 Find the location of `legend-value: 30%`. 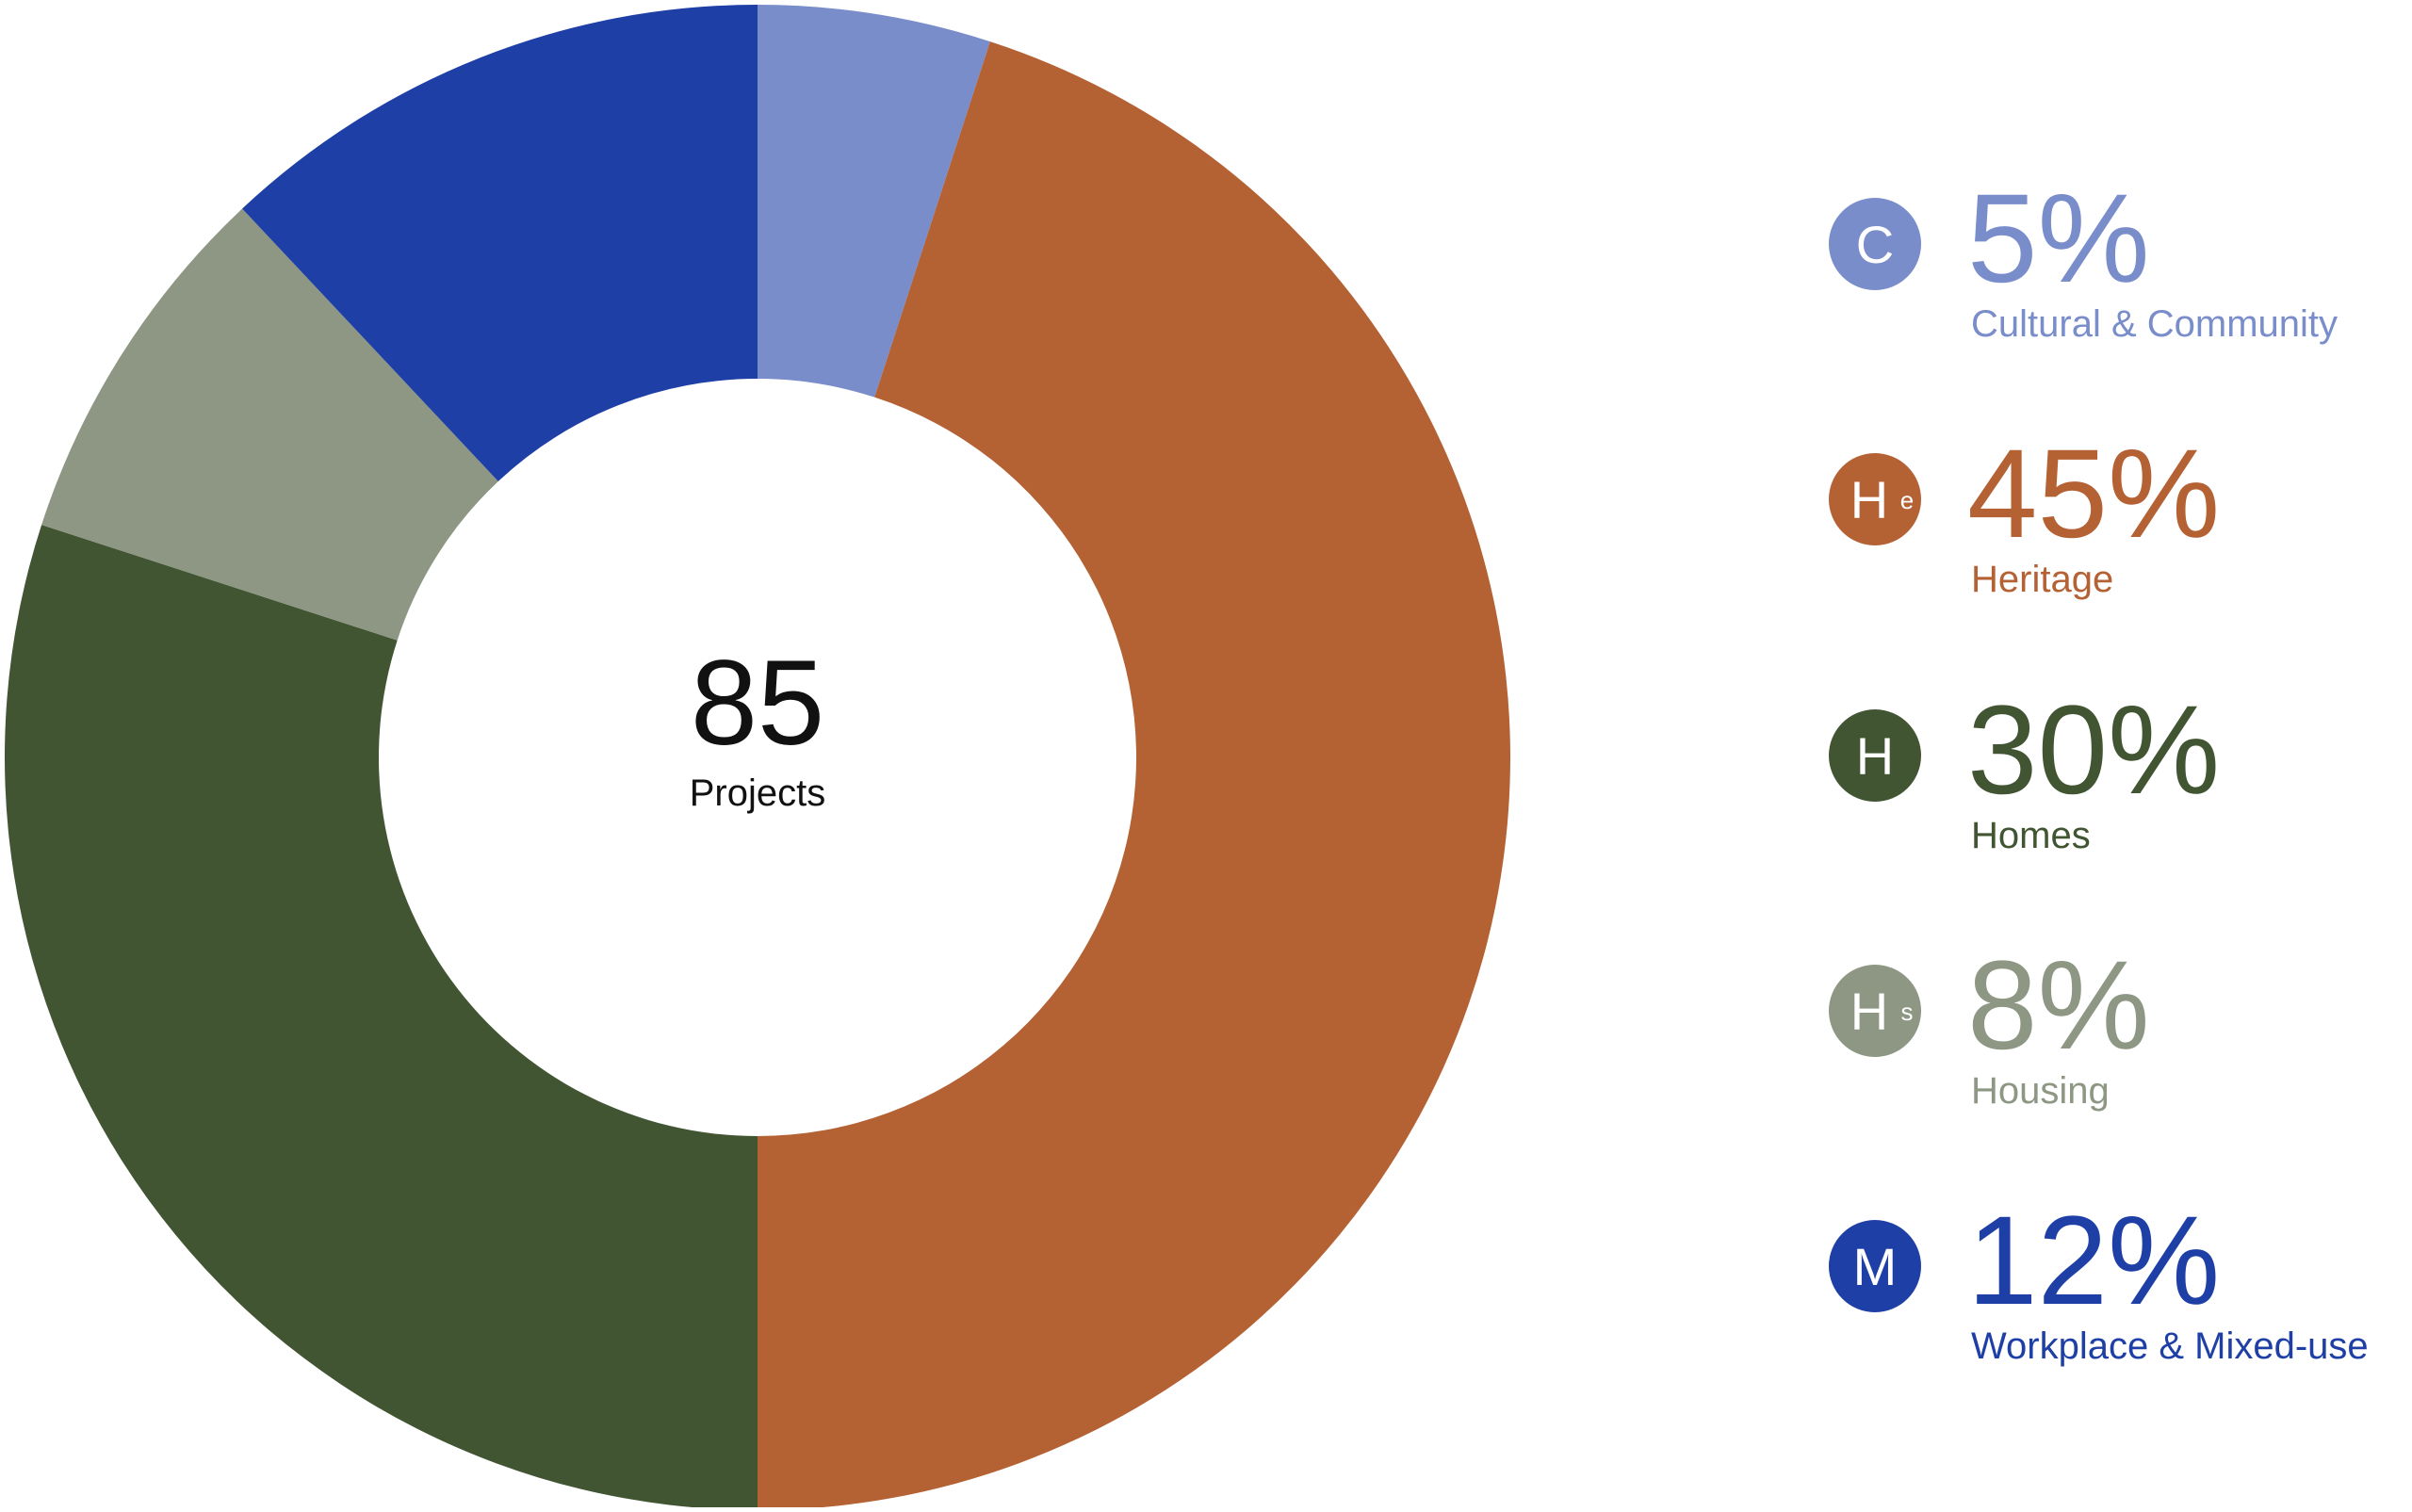

legend-value: 30% is located at coordinates (2093, 750).